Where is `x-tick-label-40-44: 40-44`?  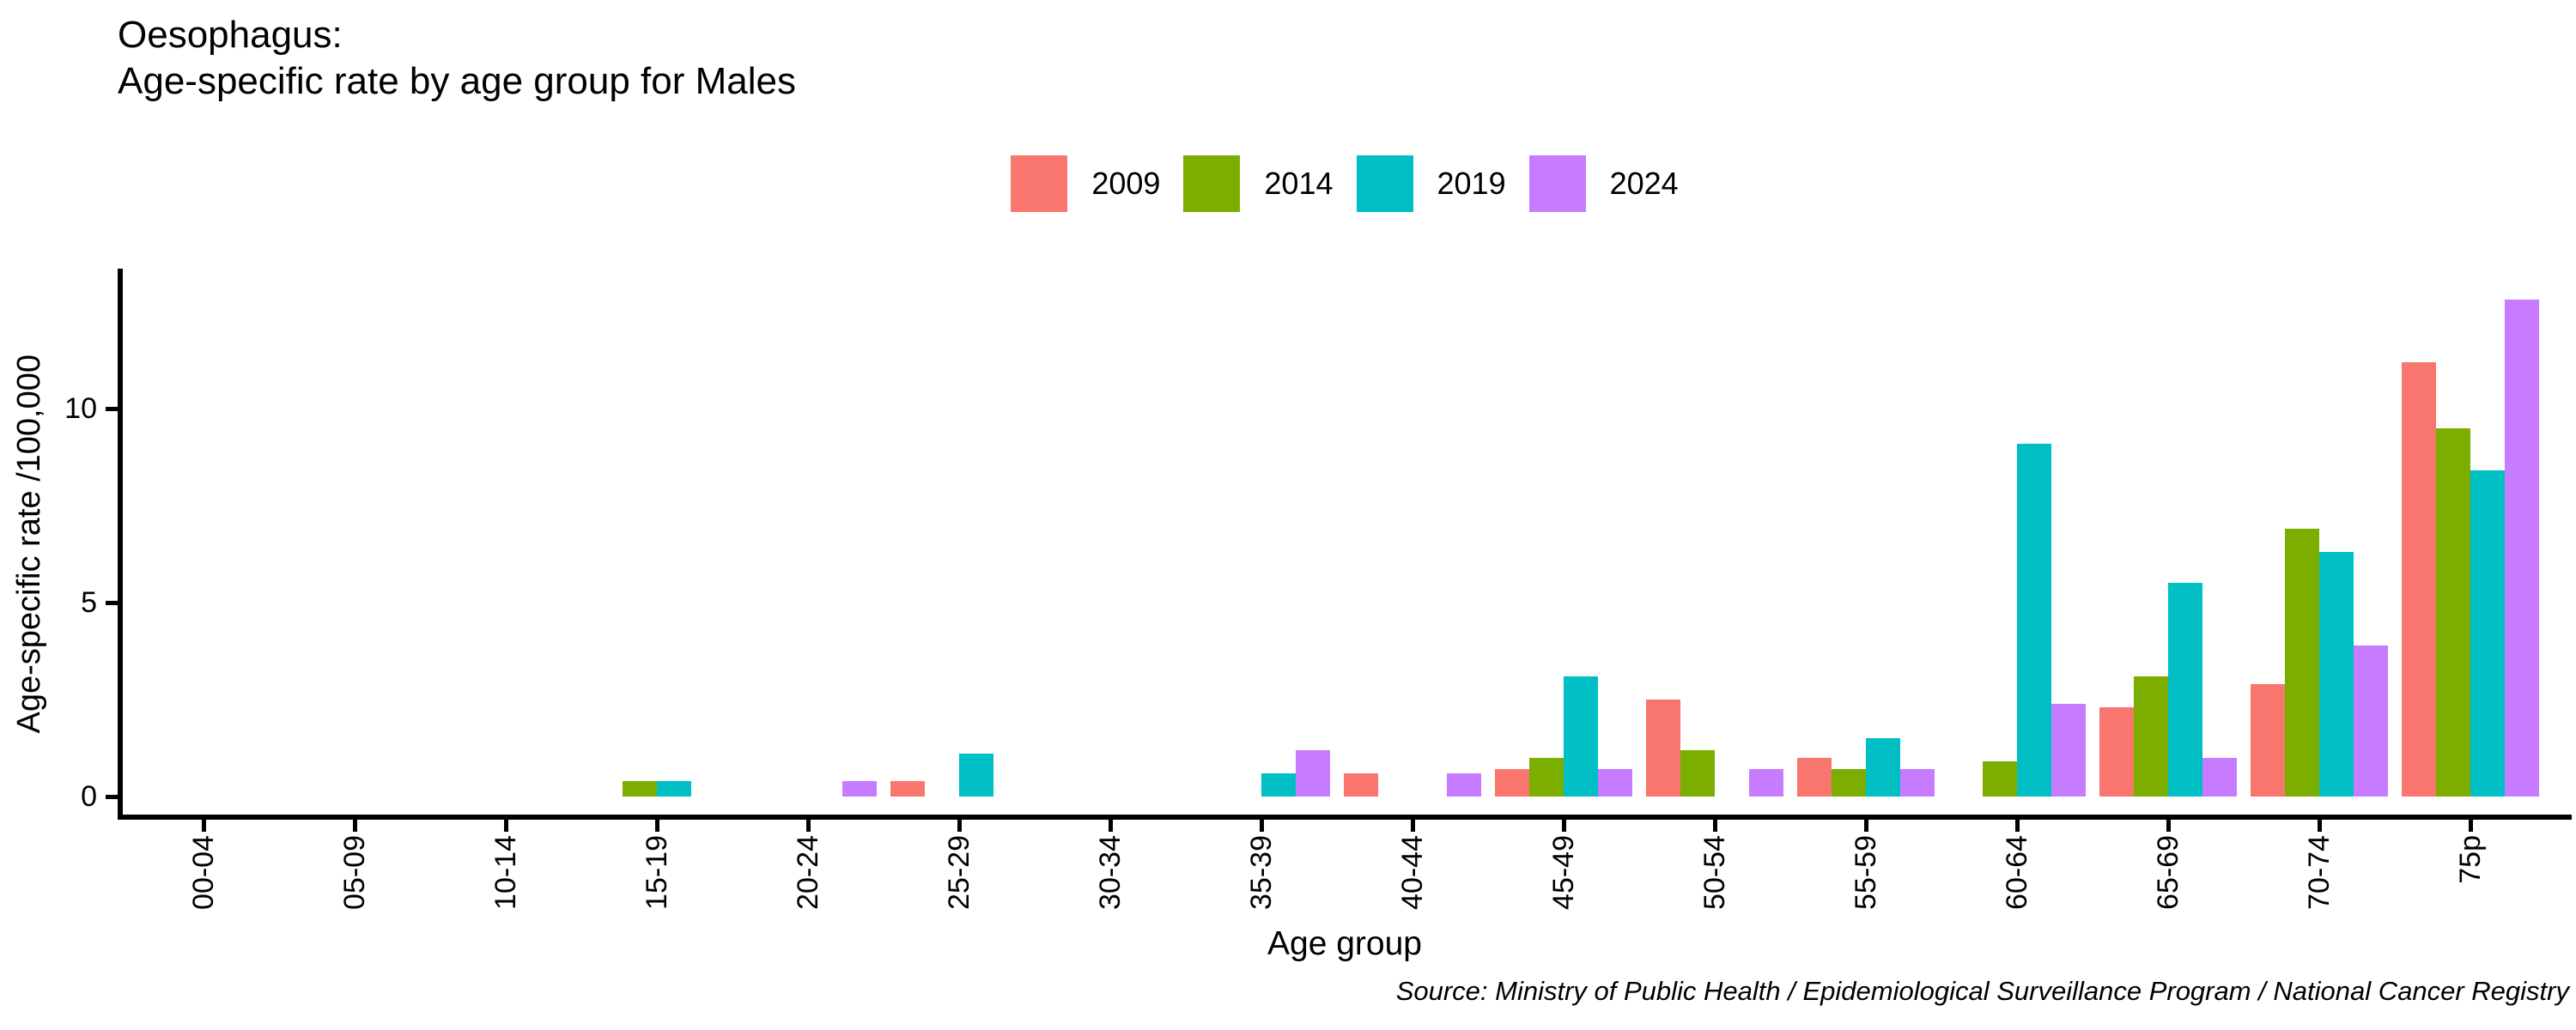
x-tick-label-40-44: 40-44 is located at coordinates (1412, 872).